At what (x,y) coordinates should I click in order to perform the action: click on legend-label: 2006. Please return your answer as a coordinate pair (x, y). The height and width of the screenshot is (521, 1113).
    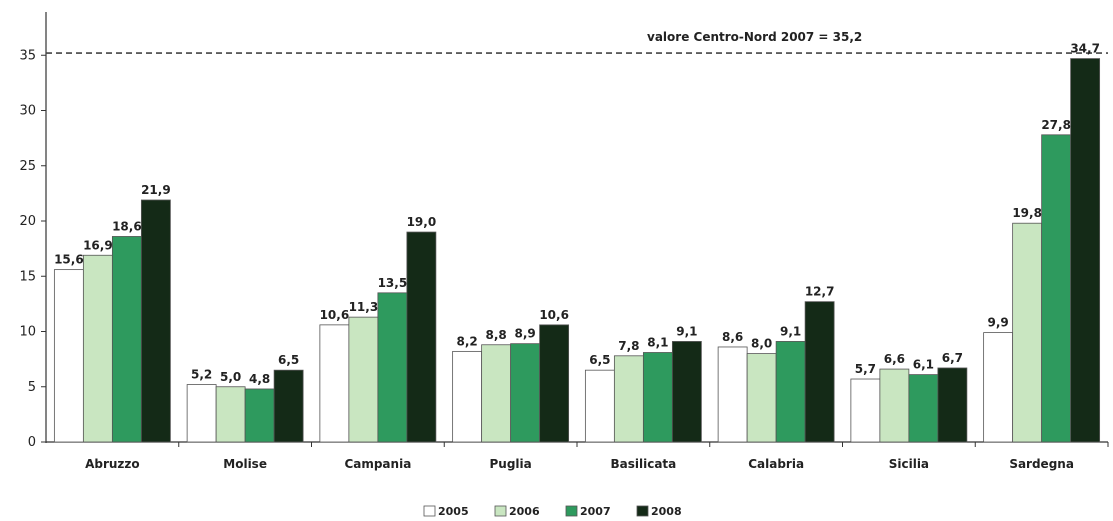
    Looking at the image, I should click on (524, 511).